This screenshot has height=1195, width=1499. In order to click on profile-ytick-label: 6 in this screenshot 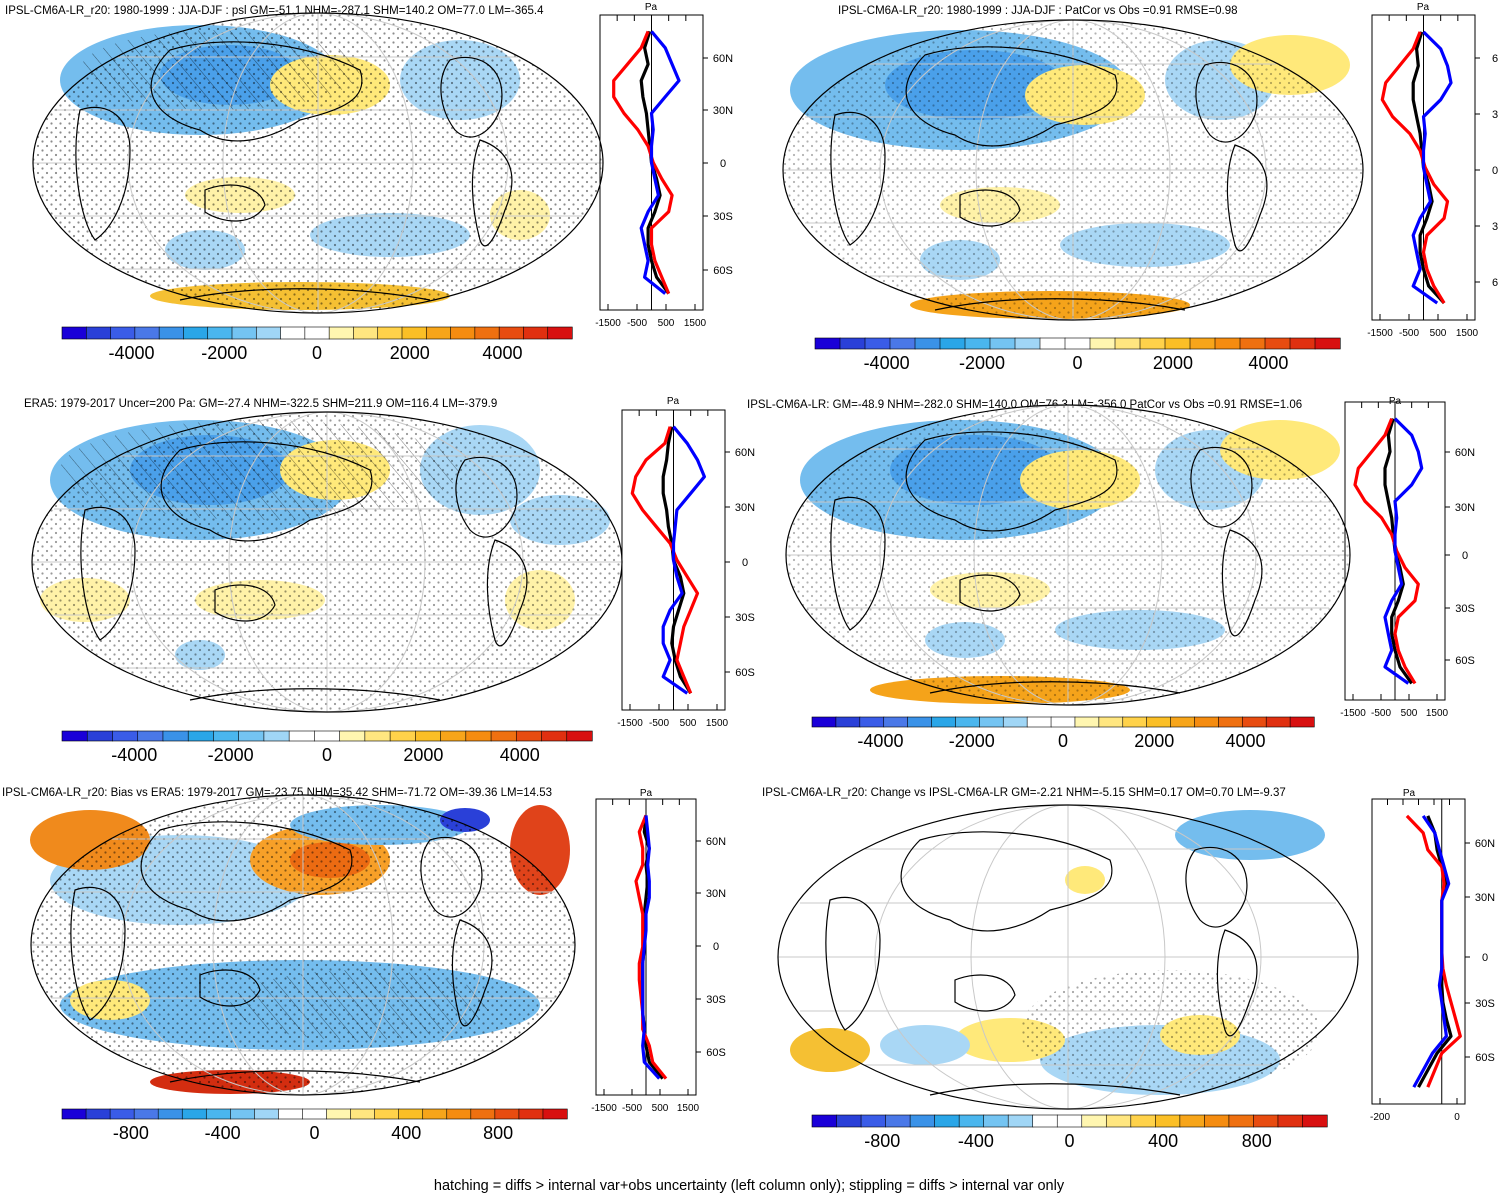, I will do `click(1495, 59)`.